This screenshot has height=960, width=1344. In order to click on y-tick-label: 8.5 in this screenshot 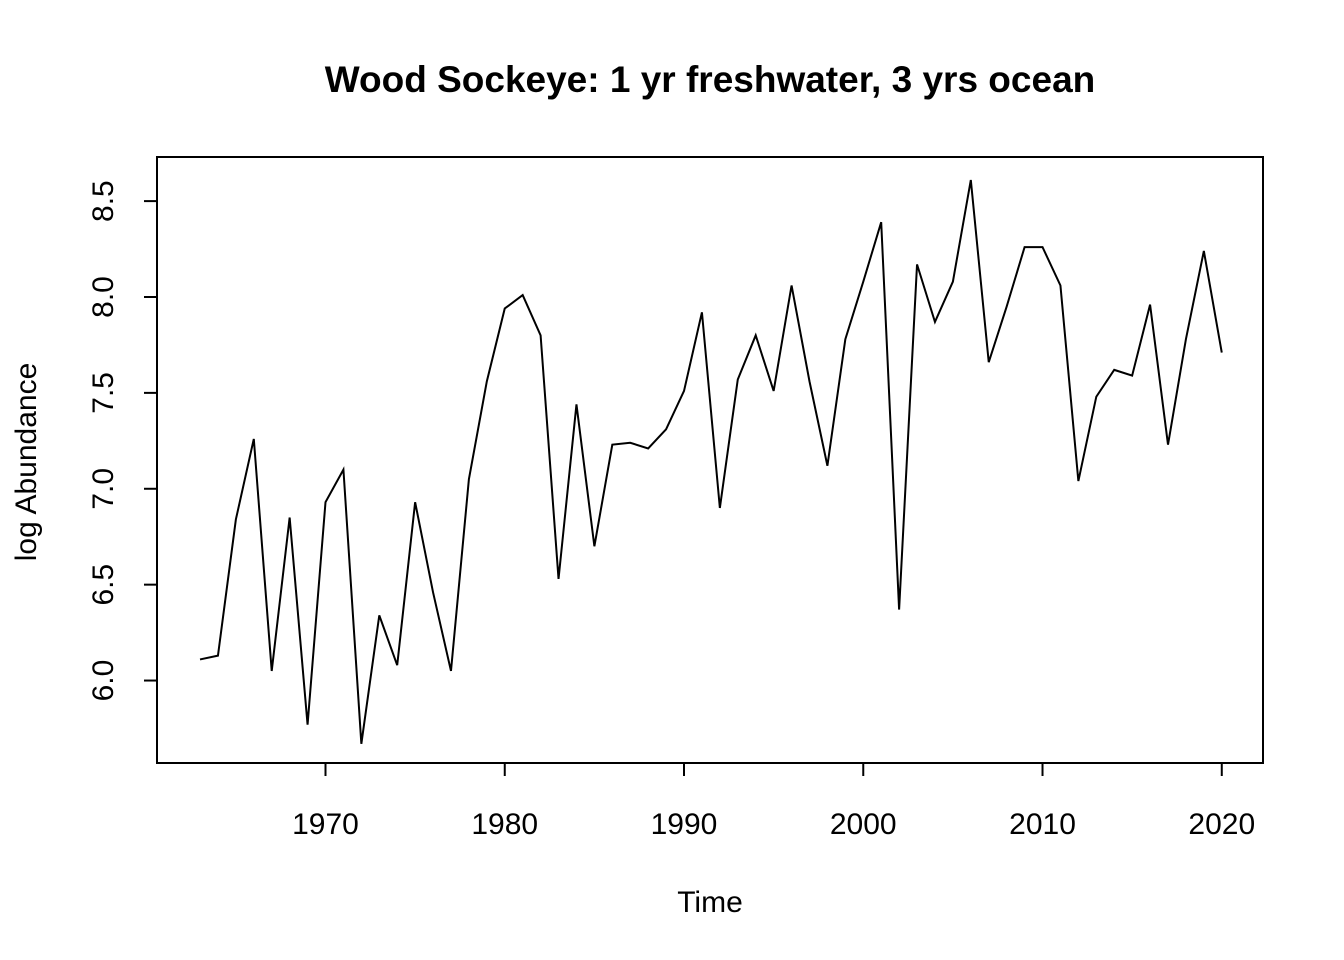, I will do `click(103, 201)`.